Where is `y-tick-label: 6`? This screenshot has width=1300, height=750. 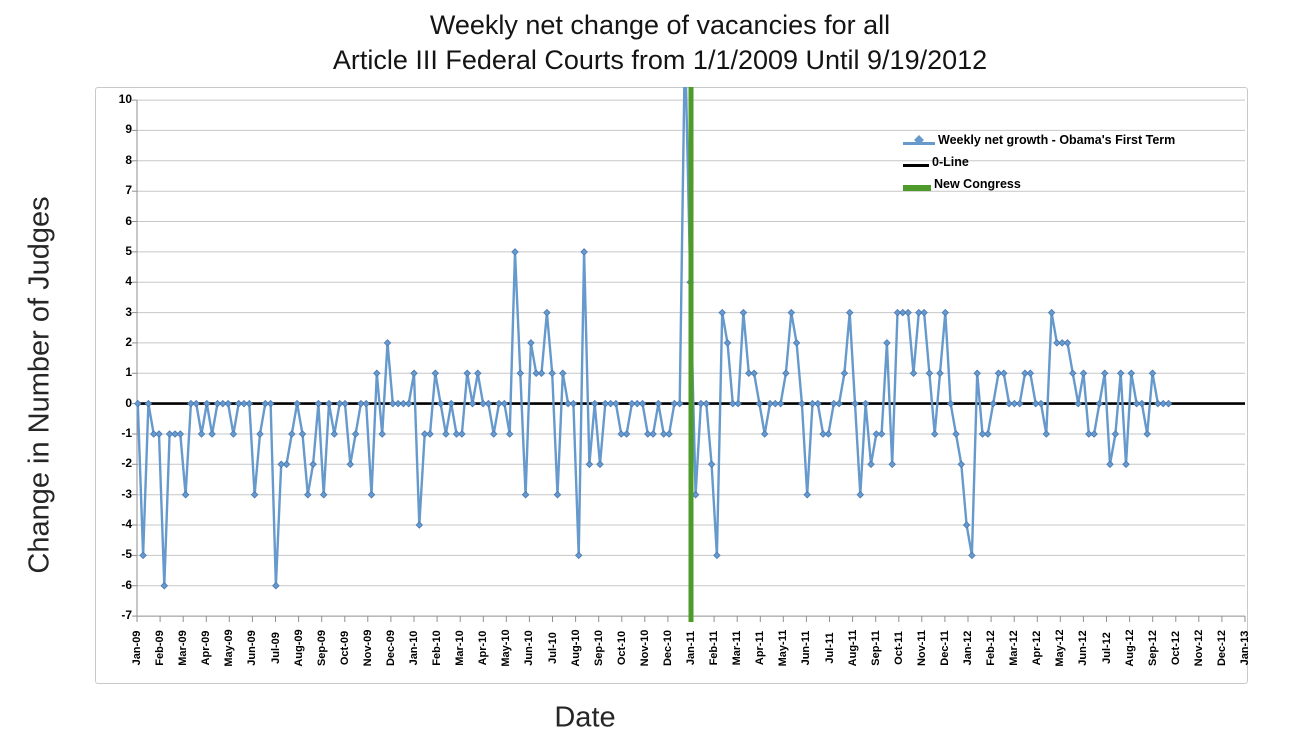 y-tick-label: 6 is located at coordinates (128, 221).